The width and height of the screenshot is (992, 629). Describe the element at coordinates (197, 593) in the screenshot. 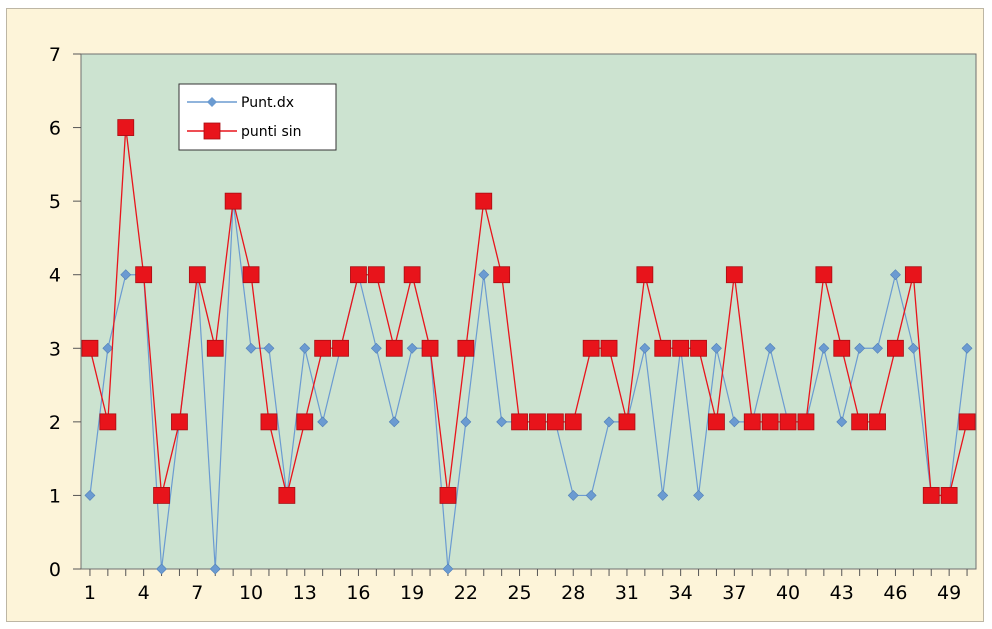

I see `x-tick-label: 7` at that location.